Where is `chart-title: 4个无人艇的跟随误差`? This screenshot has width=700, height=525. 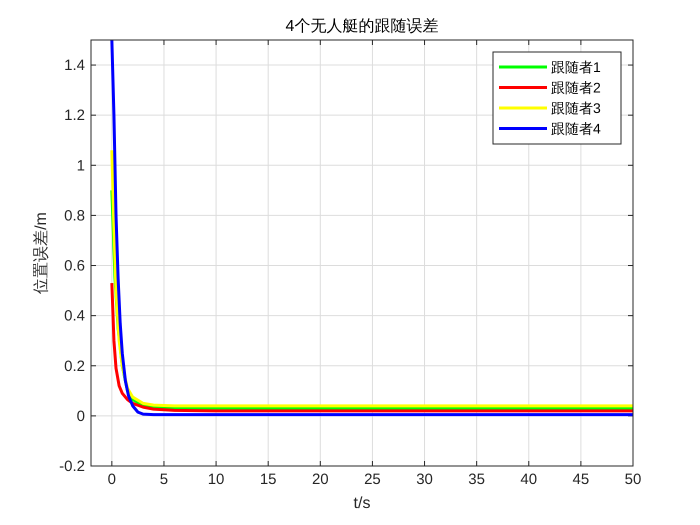 chart-title: 4个无人艇的跟随误差 is located at coordinates (362, 26).